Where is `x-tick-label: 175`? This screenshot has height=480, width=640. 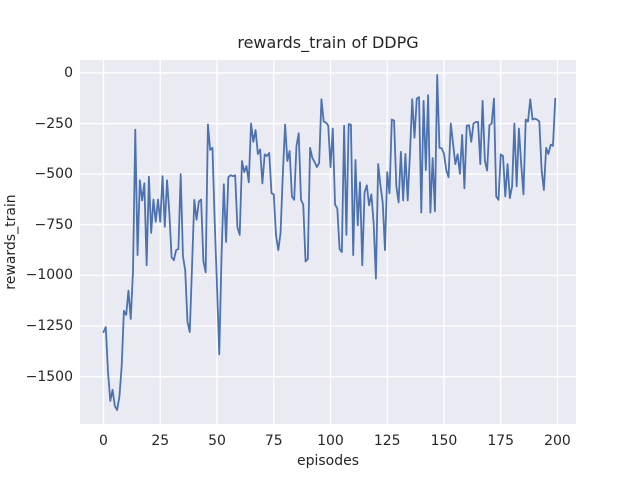 x-tick-label: 175 is located at coordinates (501, 441).